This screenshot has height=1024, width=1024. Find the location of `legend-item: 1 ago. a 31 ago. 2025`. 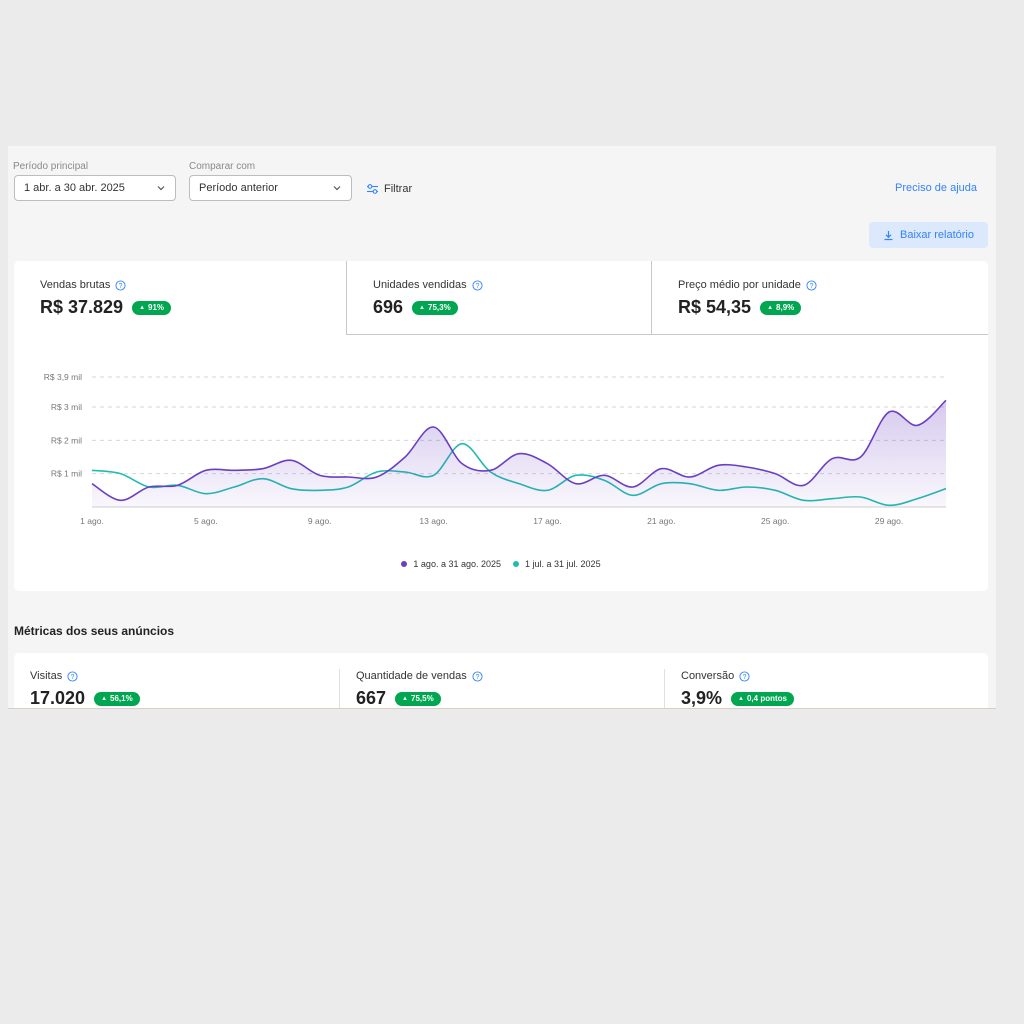

legend-item: 1 ago. a 31 ago. 2025 is located at coordinates (451, 564).